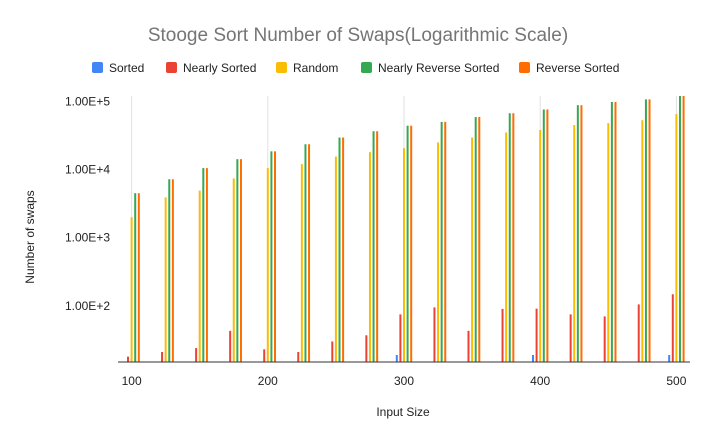 Image resolution: width=717 pixels, height=448 pixels. I want to click on x-tick-label: 500, so click(676, 381).